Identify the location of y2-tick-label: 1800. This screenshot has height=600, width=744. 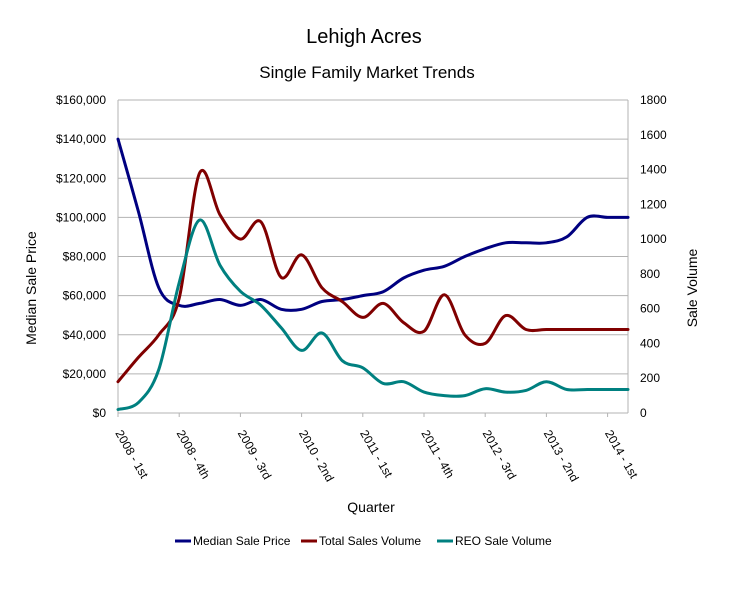
(653, 100).